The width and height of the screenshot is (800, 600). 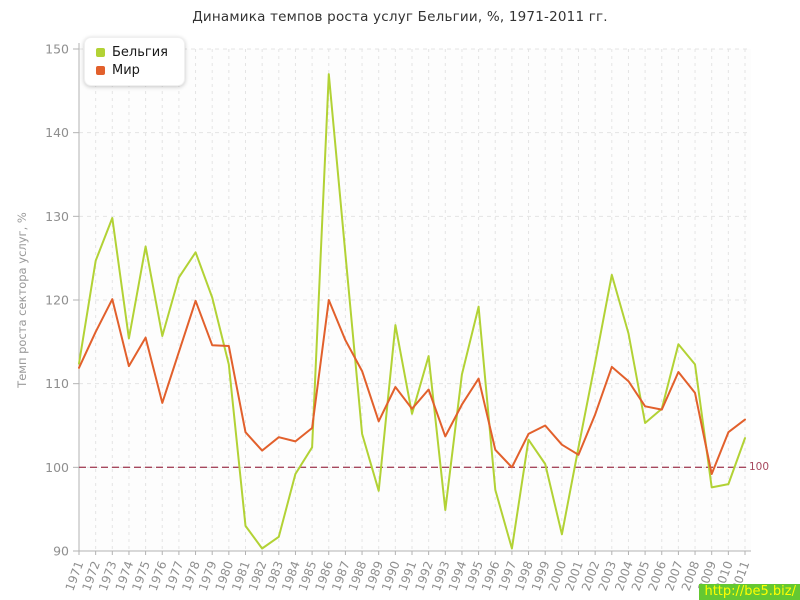 I want to click on legend-item-belgium: Бельгия, so click(x=132, y=52).